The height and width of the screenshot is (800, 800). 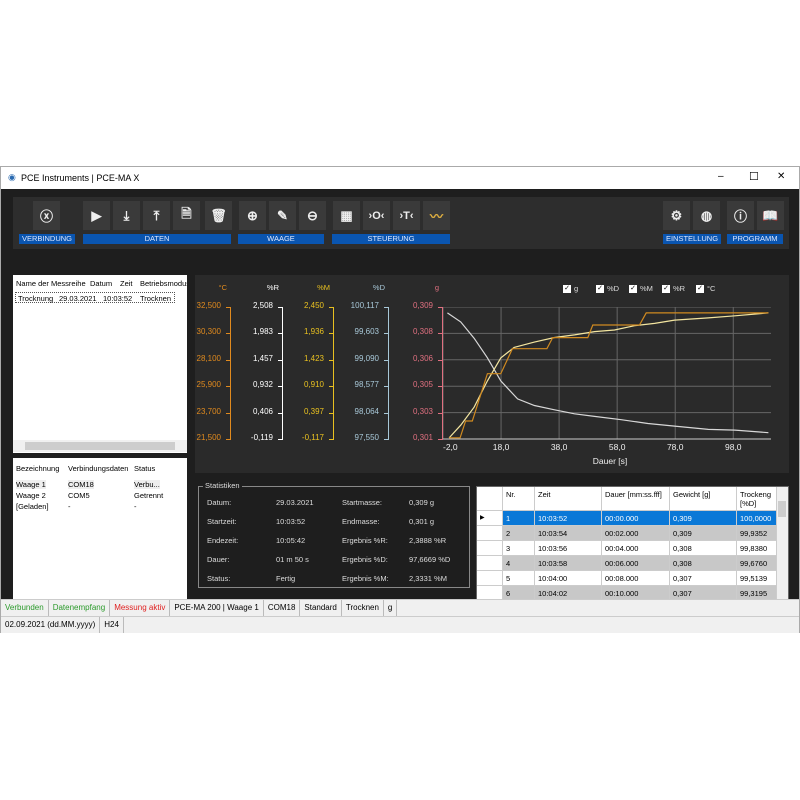 I want to click on table-row: 4 10:03:58 00:06.000 0,308 99,6760, so click(x=627, y=563).